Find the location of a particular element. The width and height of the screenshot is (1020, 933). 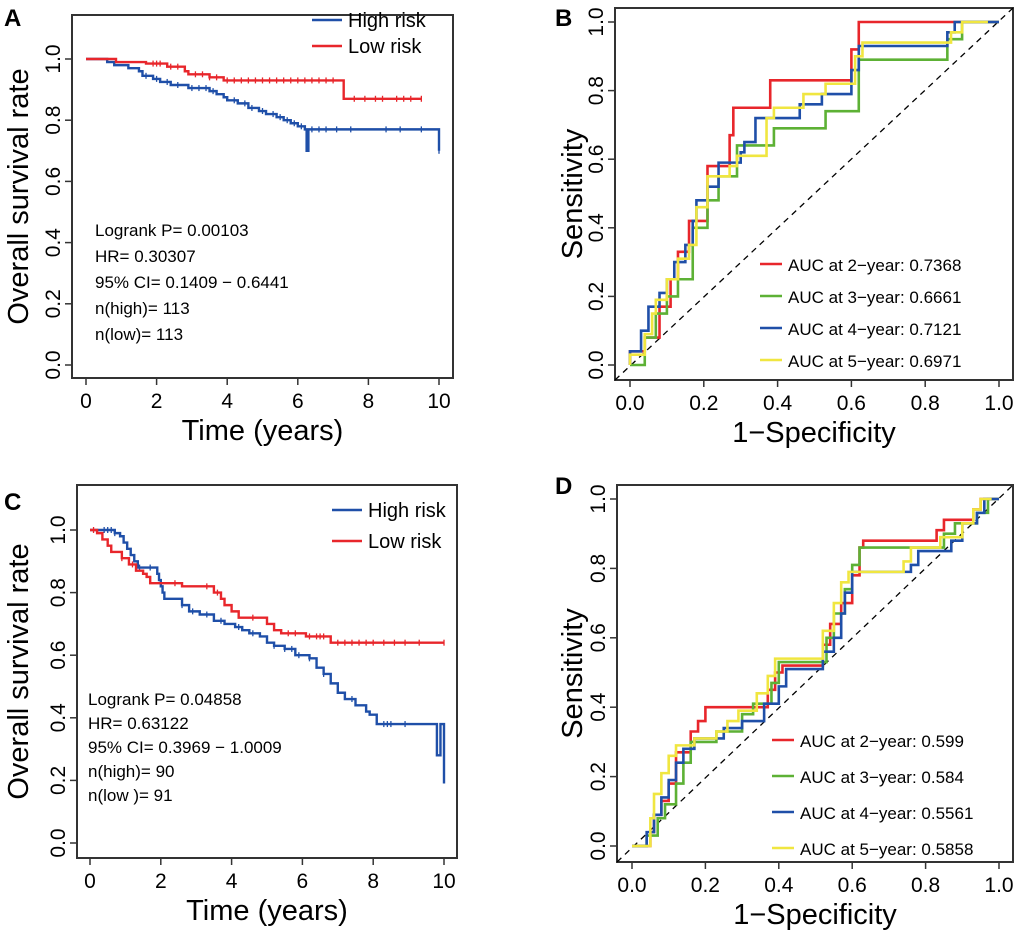

stat-annotation: n(low )= 91 is located at coordinates (130, 795).